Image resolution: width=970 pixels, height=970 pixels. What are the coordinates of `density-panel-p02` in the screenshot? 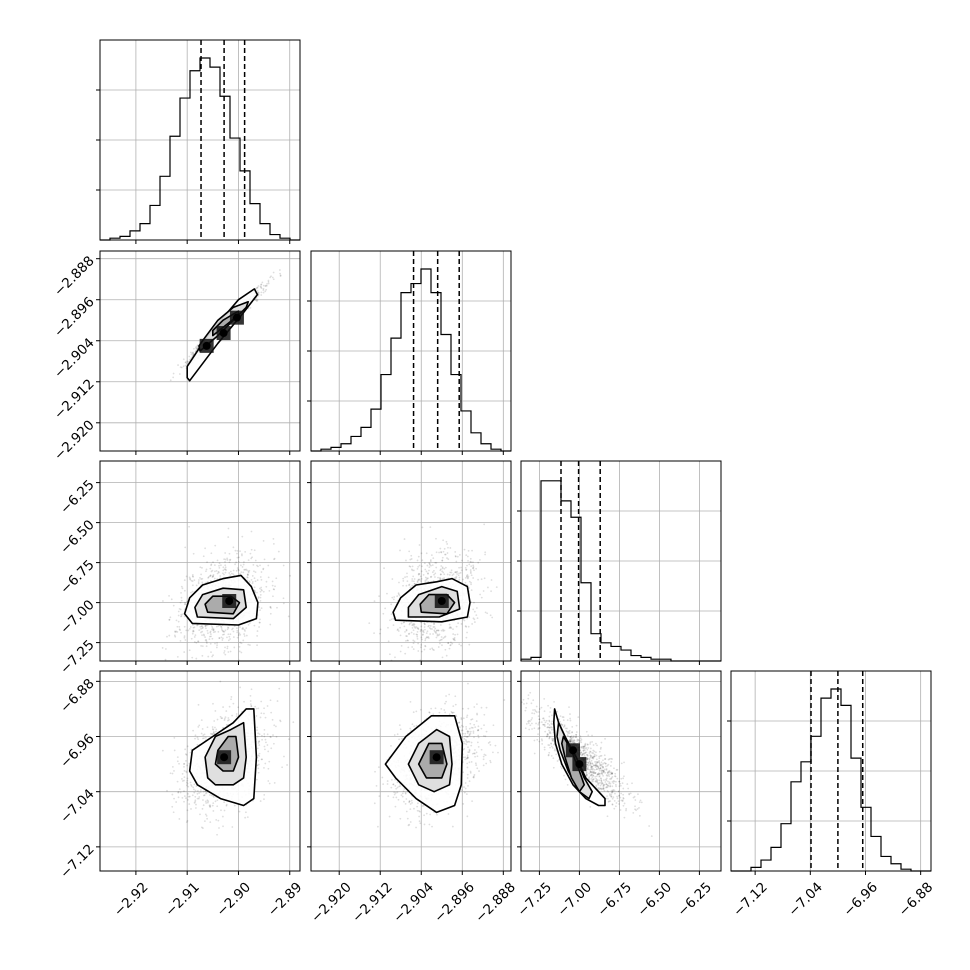 It's located at (226, 593).